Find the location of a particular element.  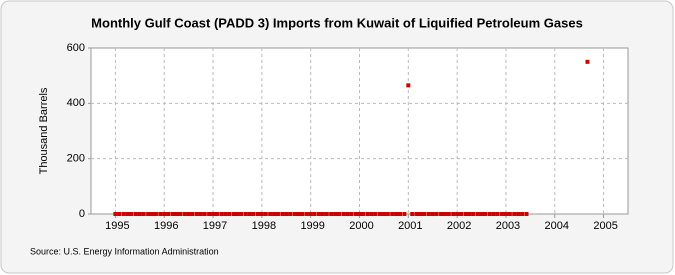

y-tick-label: 400 is located at coordinates (76, 103).